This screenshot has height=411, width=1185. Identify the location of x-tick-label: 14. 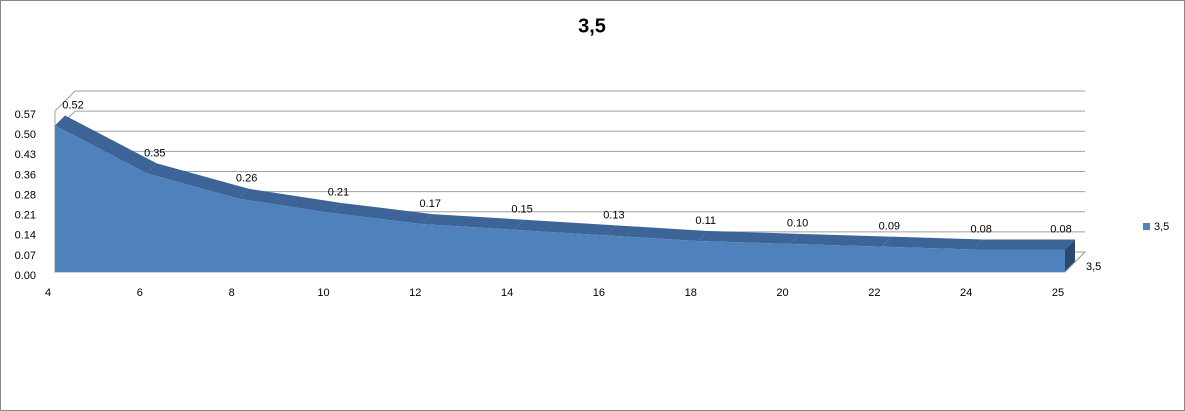
(507, 293).